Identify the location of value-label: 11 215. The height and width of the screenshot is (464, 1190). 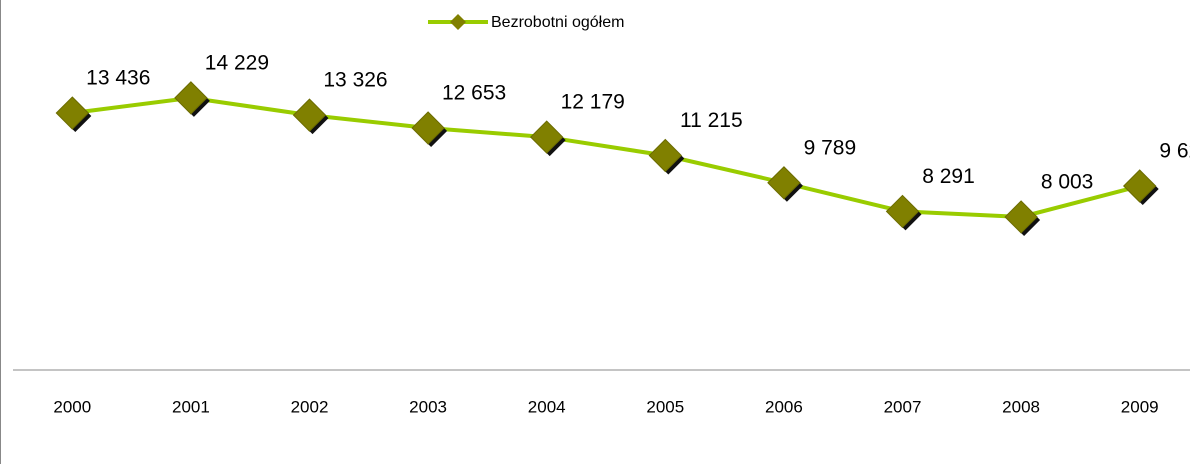
(711, 120).